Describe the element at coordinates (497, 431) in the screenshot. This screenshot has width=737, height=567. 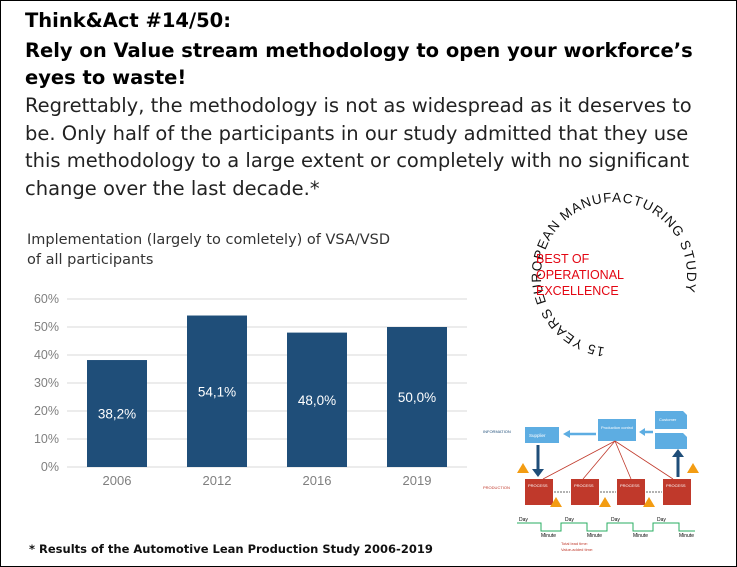
I see `vsm-information-label: INFORMATION` at that location.